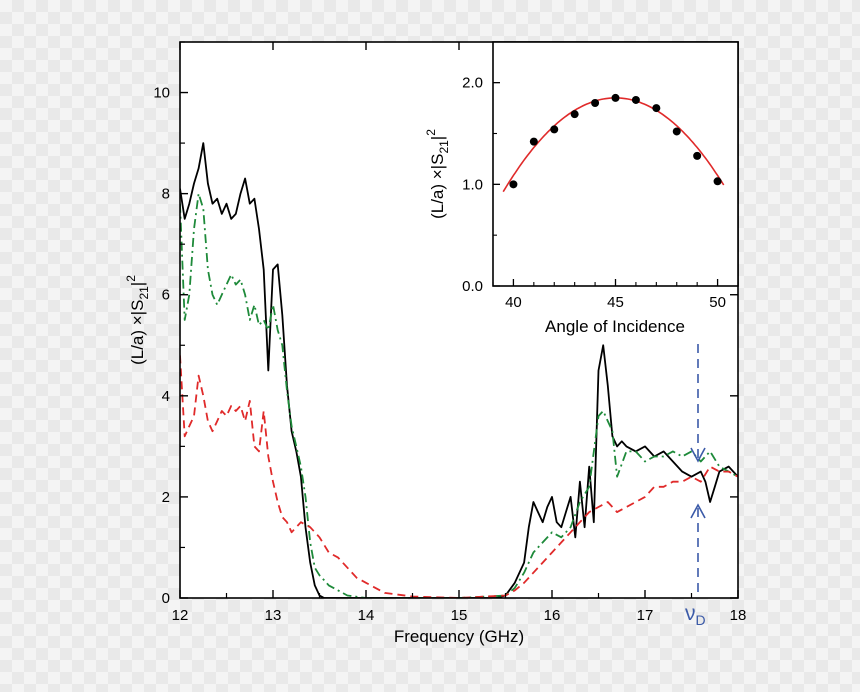  Describe the element at coordinates (472, 286) in the screenshot. I see `inset-y-tick-label: 0.0` at that location.